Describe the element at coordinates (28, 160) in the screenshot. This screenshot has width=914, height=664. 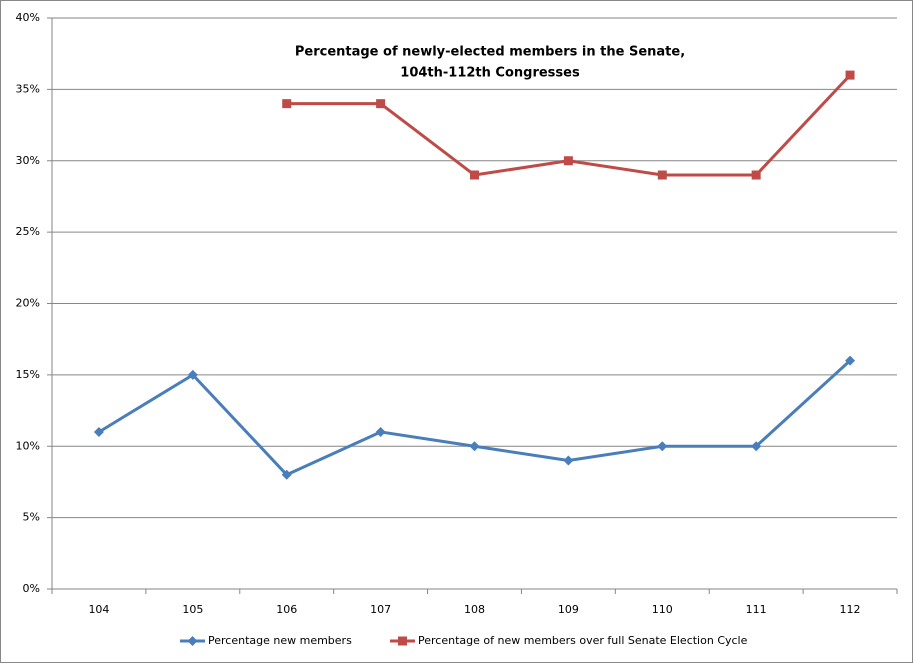
I see `y-tick-label: 30%` at that location.